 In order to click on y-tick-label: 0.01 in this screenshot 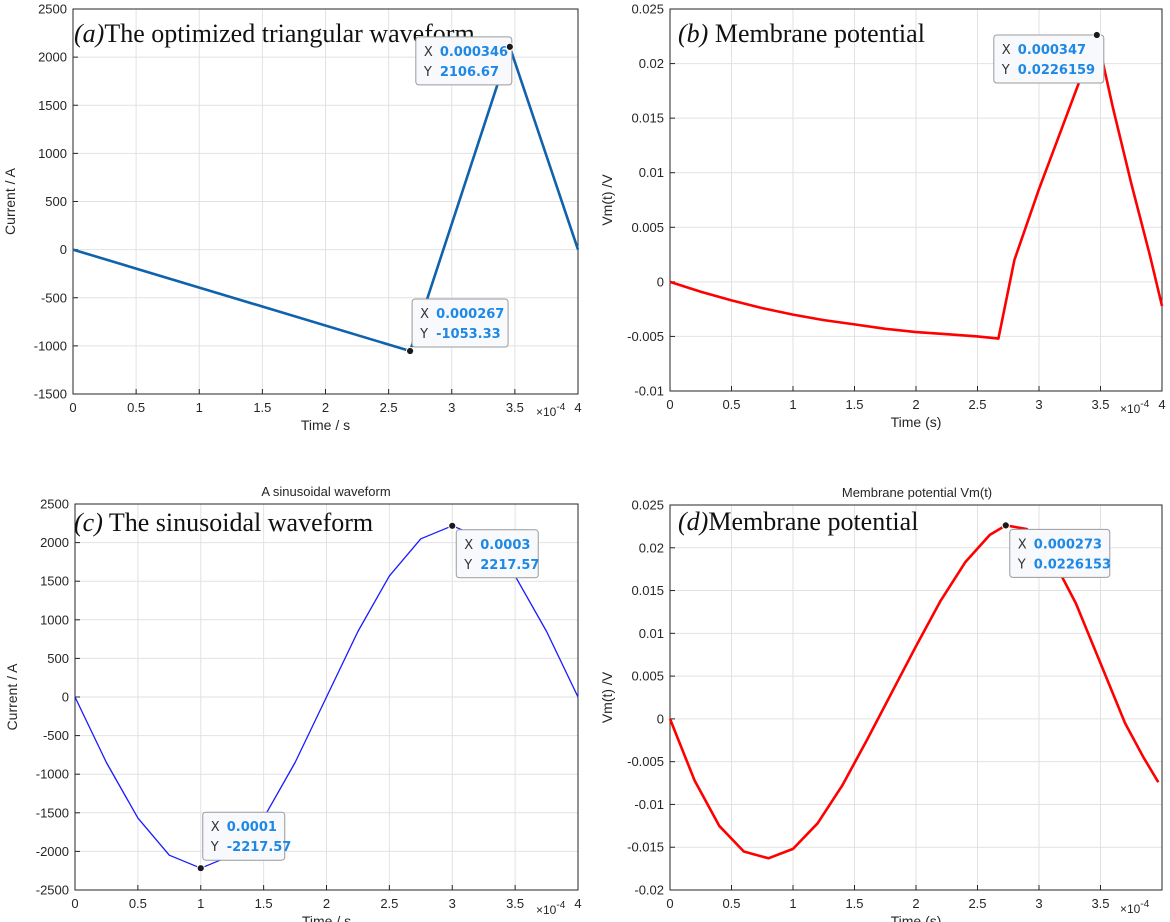, I will do `click(651, 633)`.